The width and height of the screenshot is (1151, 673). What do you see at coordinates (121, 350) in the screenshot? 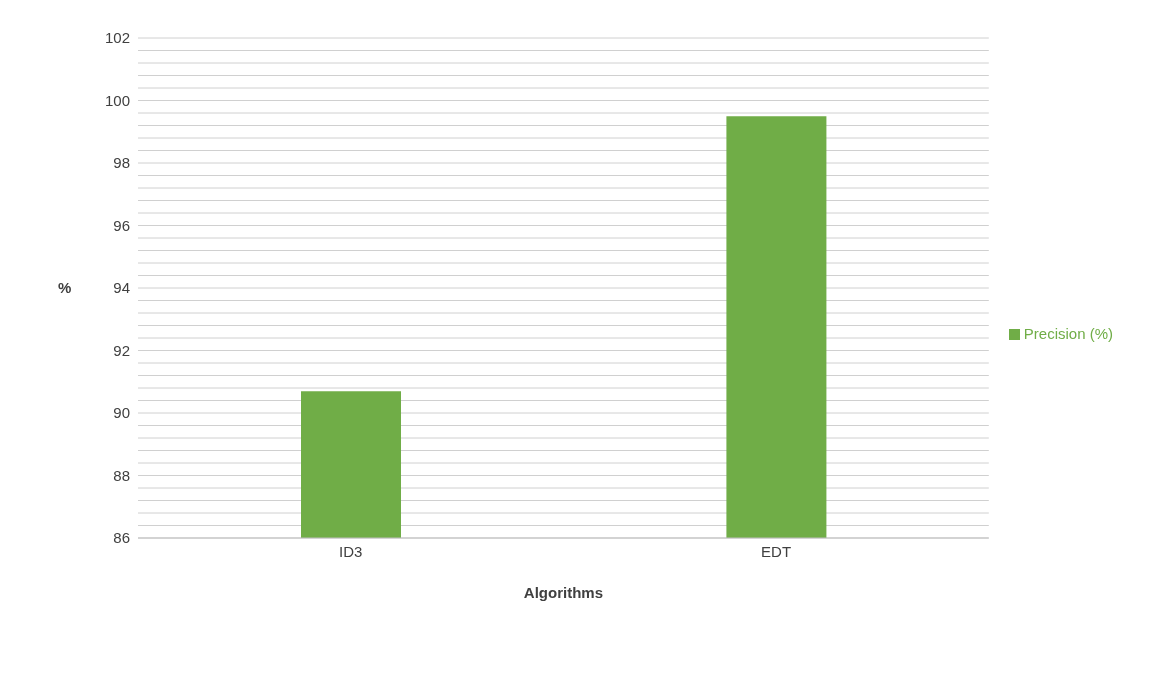
I see `y-tick-label: 92` at bounding box center [121, 350].